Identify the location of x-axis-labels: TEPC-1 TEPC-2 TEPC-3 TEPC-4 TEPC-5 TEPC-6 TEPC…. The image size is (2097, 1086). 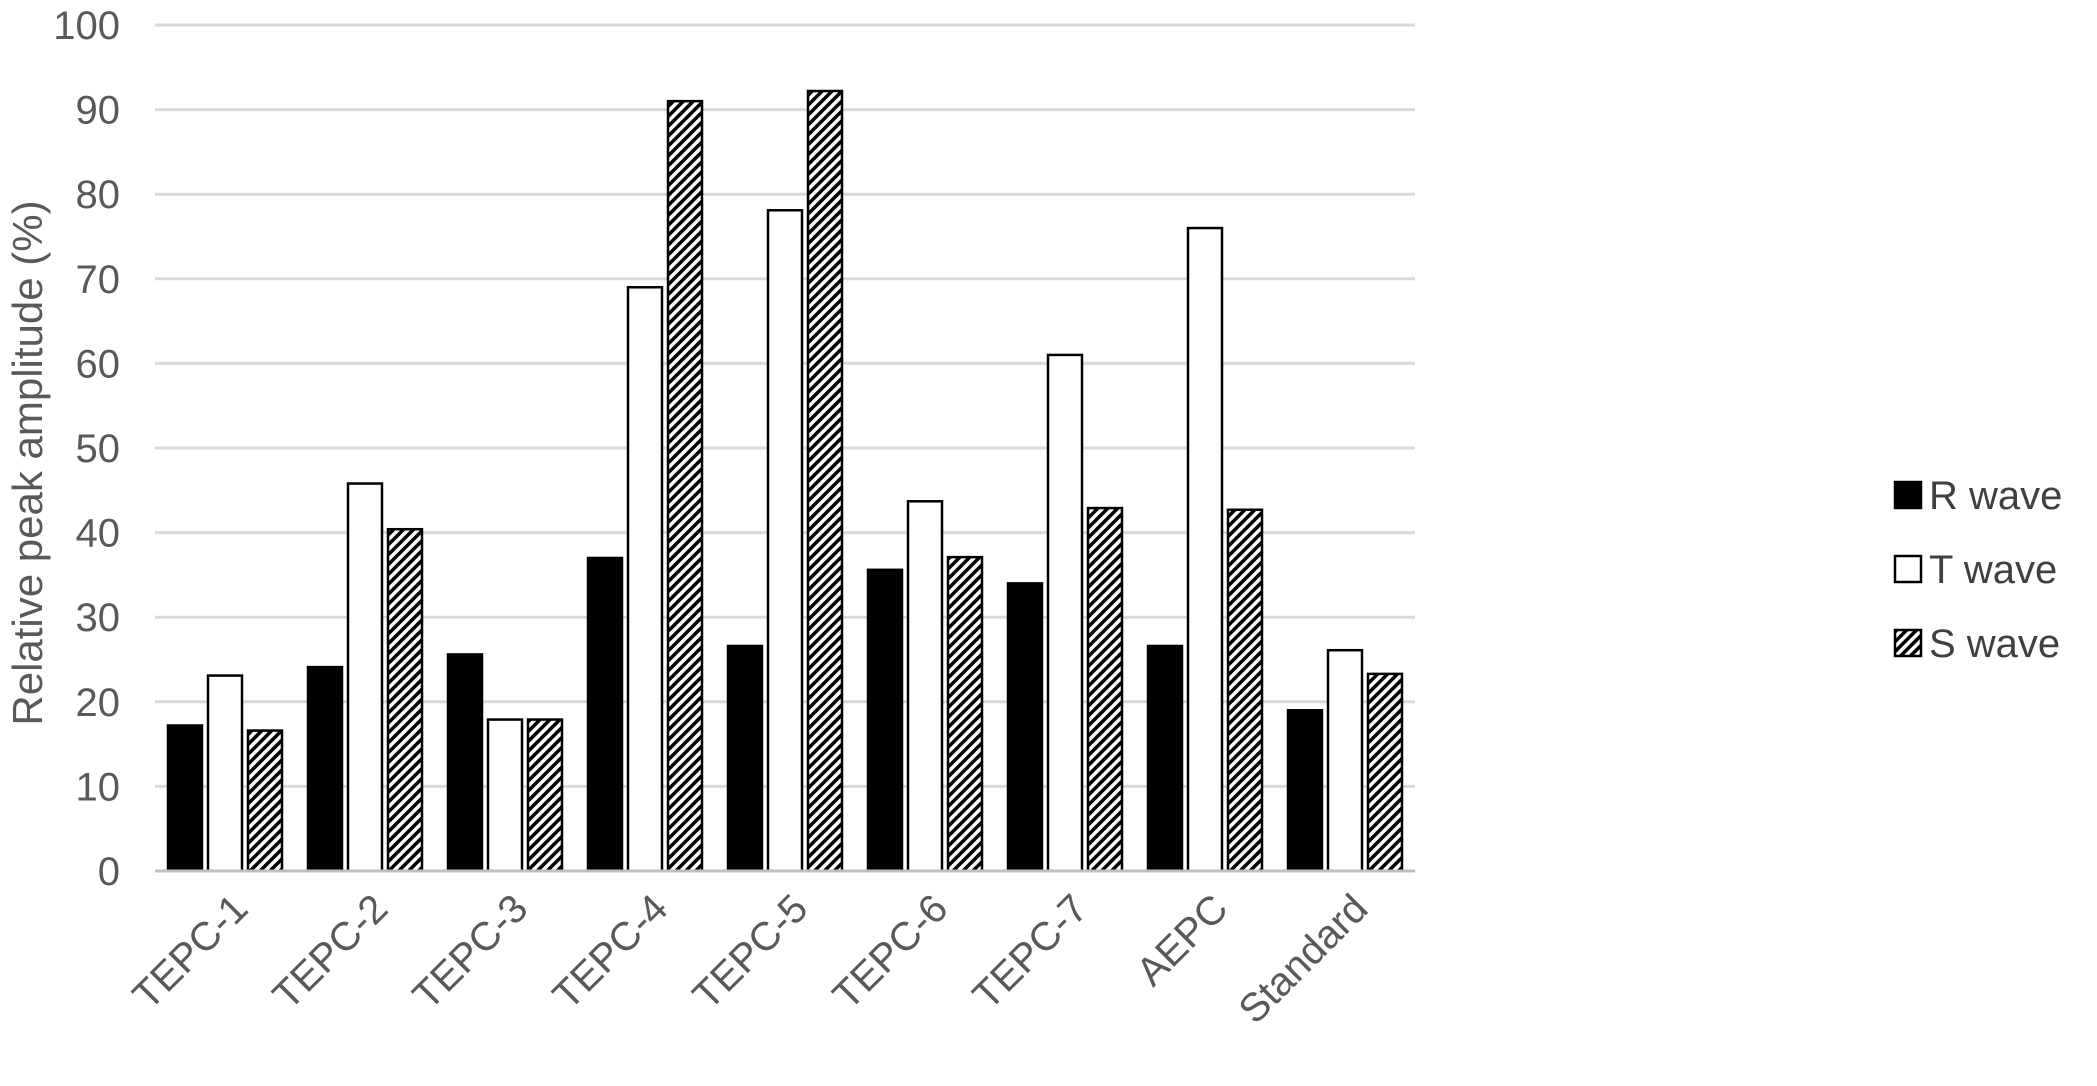
(751, 959).